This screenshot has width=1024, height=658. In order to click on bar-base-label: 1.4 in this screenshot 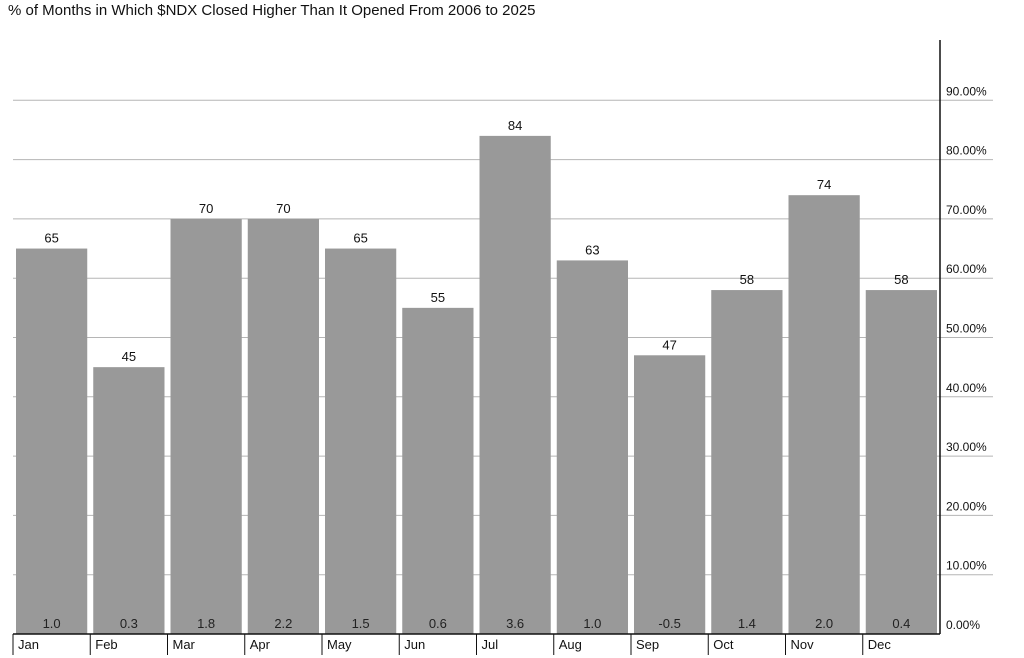, I will do `click(747, 623)`.